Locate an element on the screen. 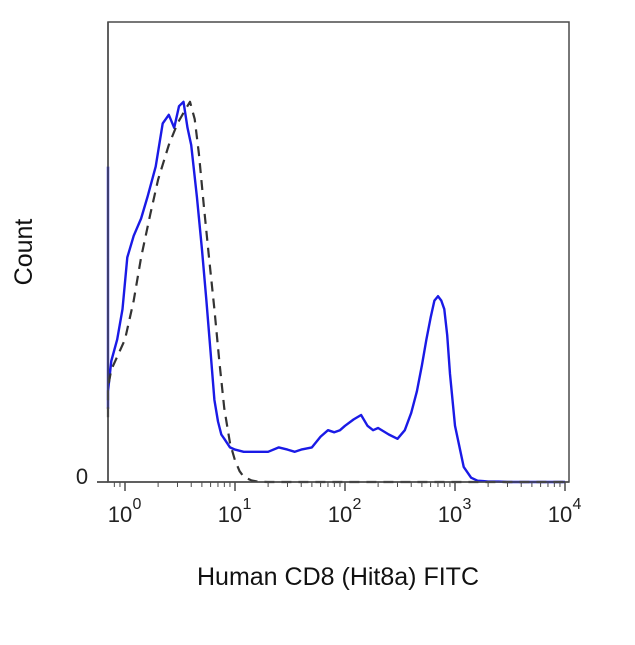 This screenshot has height=645, width=635. y-axis-title: Count is located at coordinates (24, 252).